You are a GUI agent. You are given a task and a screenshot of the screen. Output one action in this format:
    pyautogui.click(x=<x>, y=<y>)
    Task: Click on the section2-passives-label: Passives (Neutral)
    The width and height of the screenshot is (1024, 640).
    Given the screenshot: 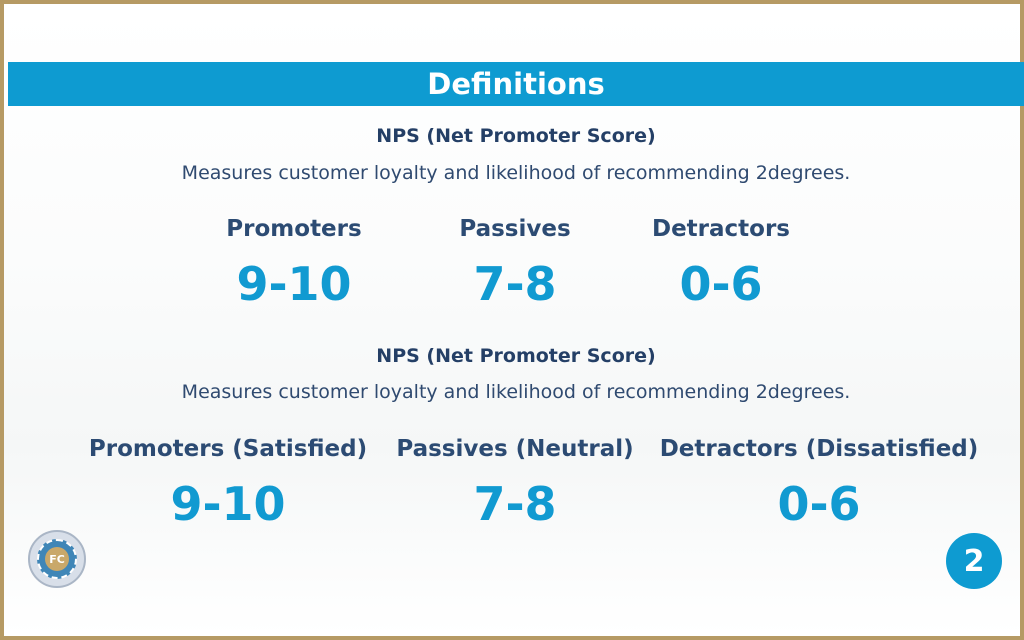 What is the action you would take?
    pyautogui.click(x=515, y=449)
    